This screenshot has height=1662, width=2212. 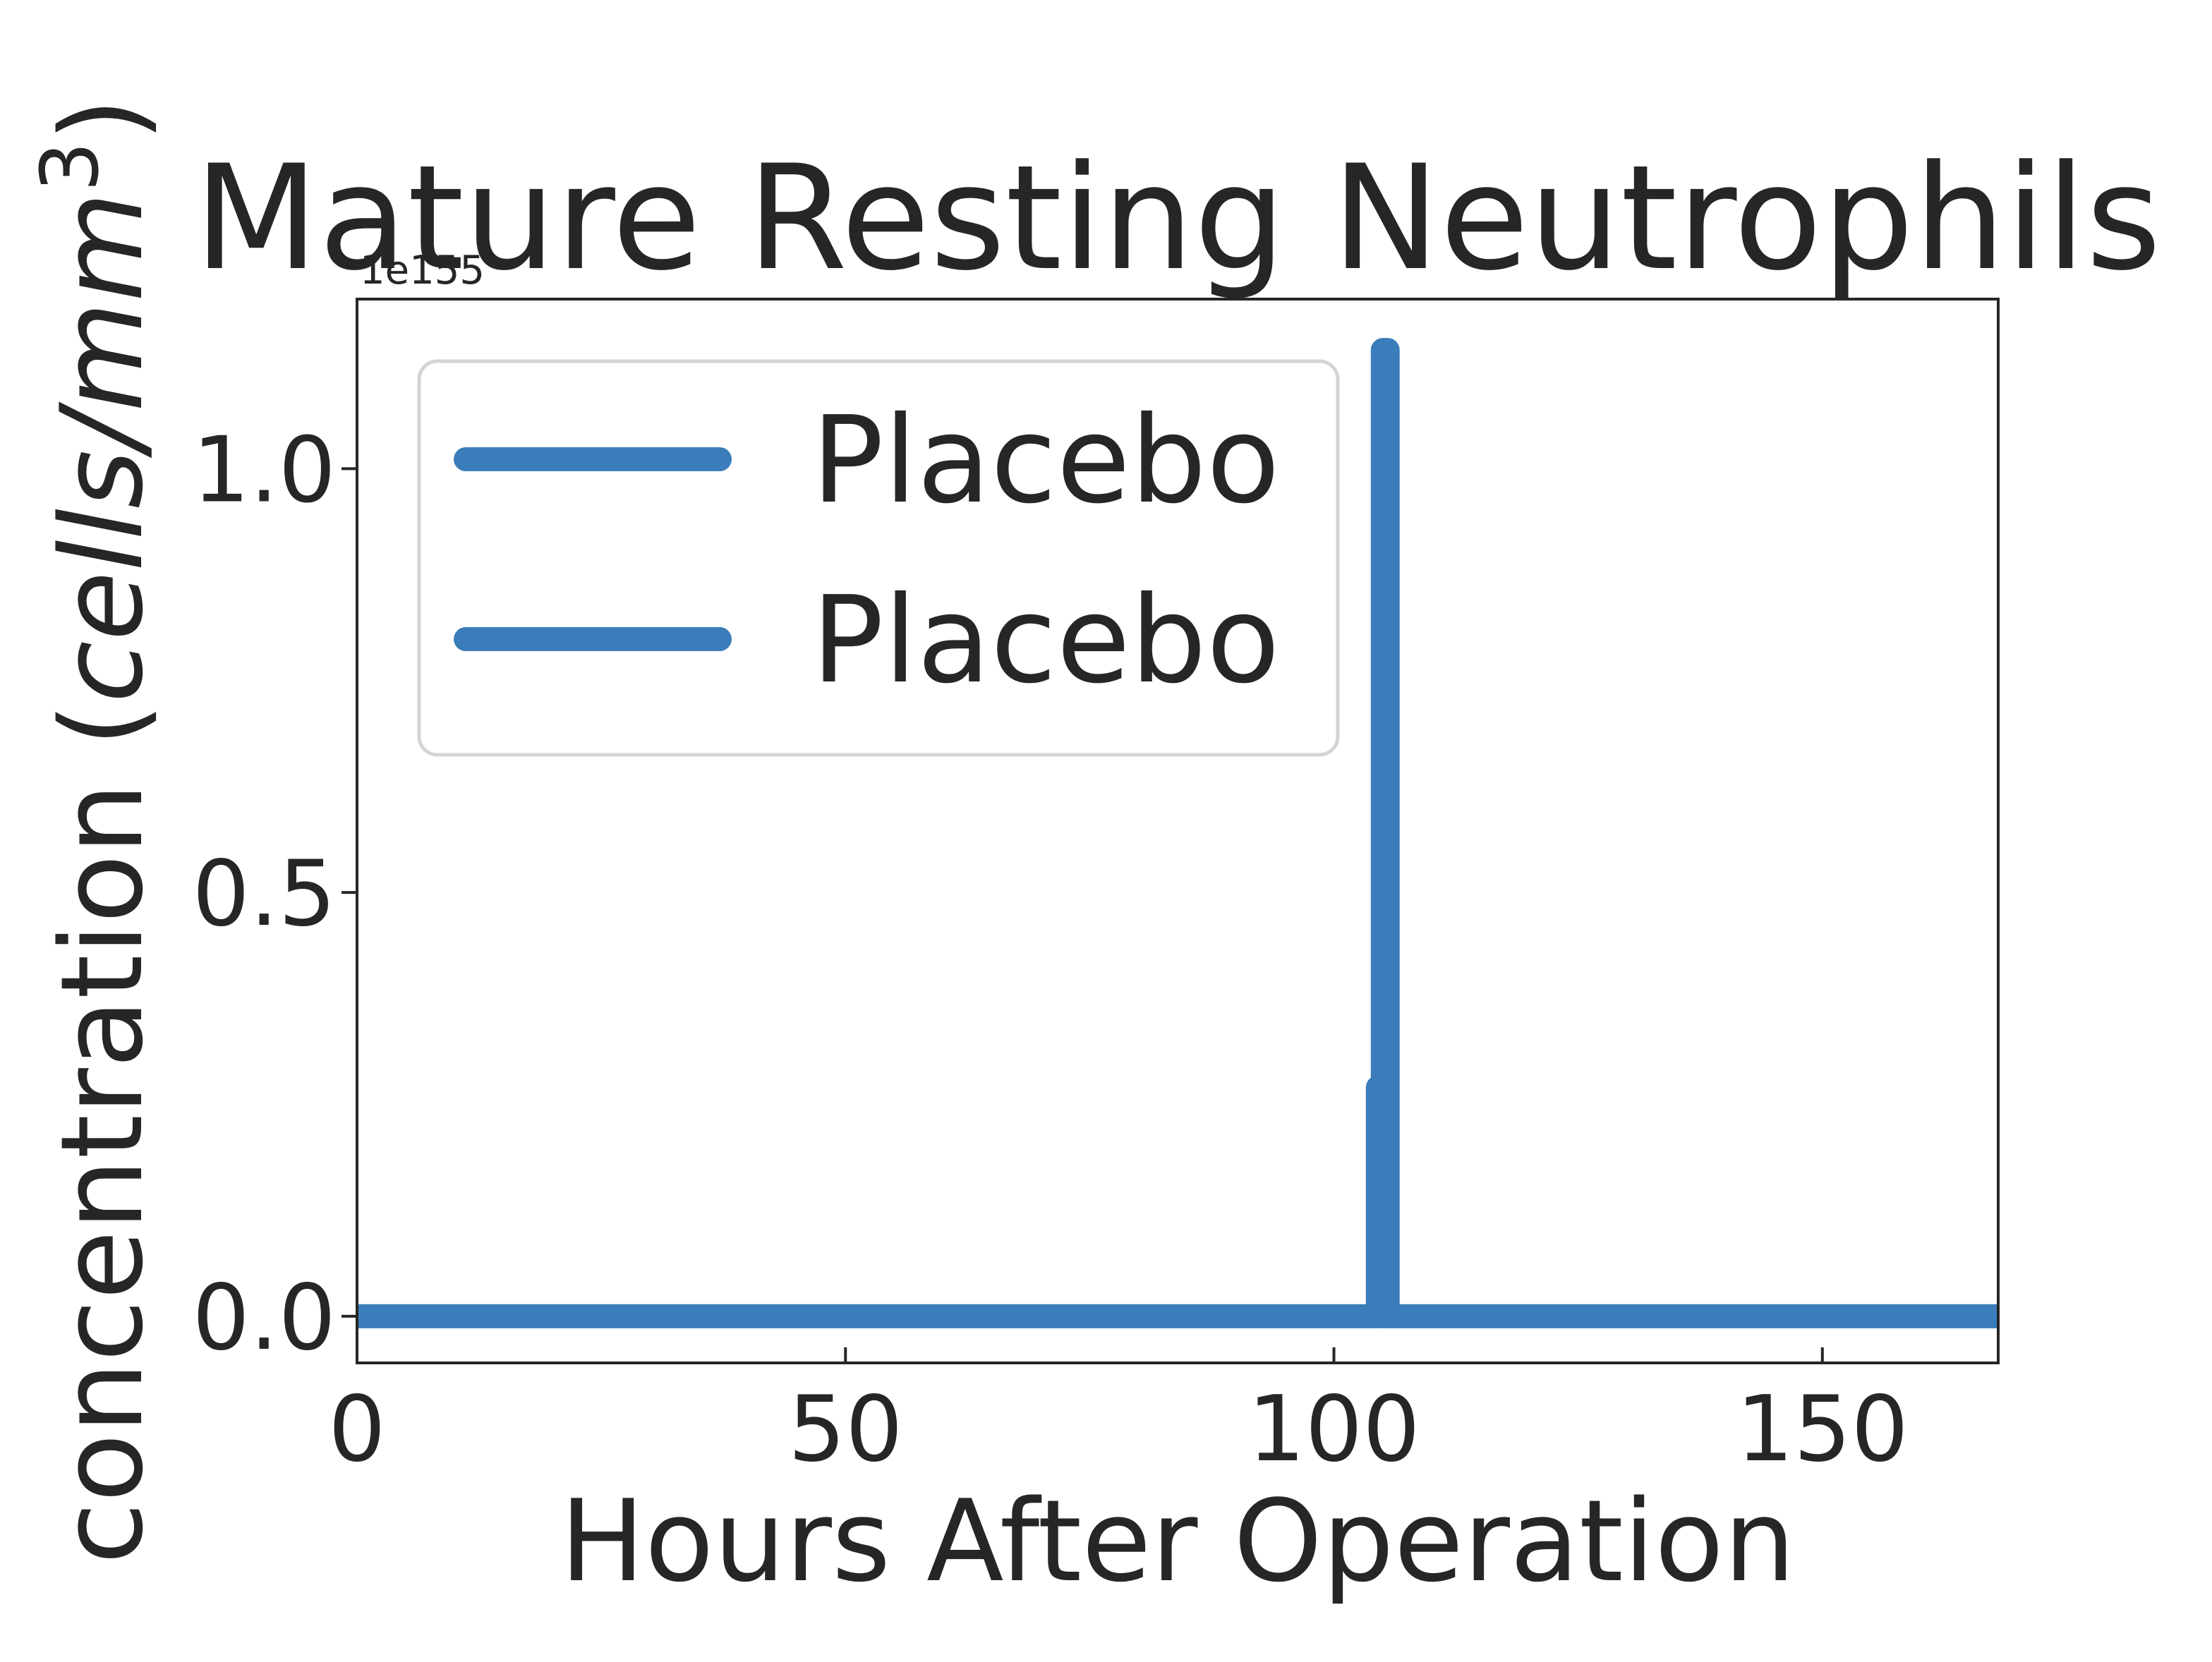 I want to click on chart-title: Mature Resting Neutrophils, so click(x=1177, y=219).